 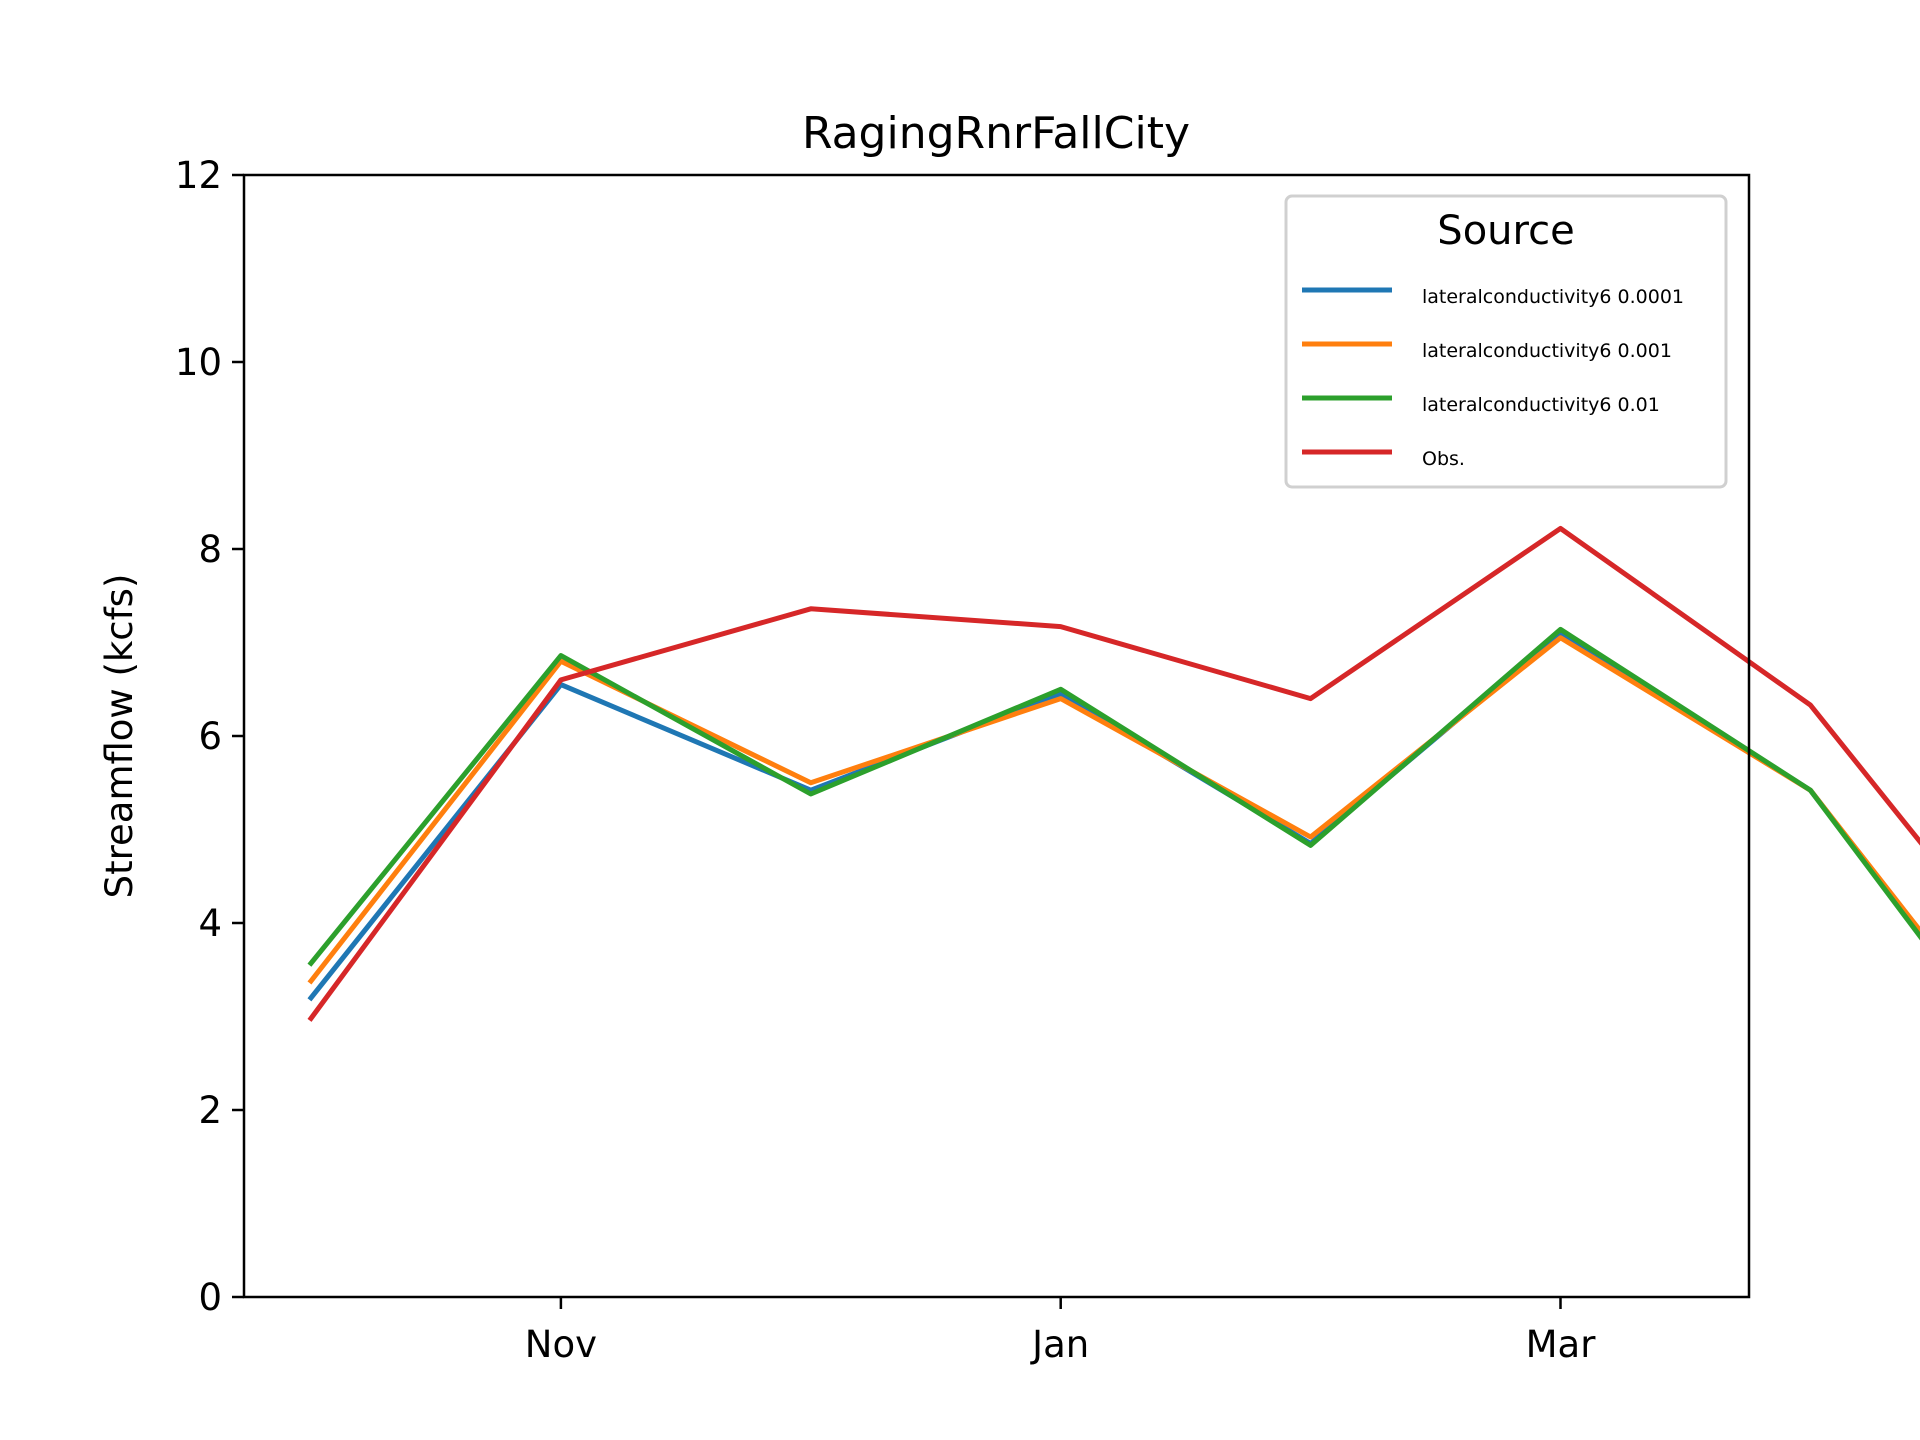 I want to click on y-axis: 0 2 4 6 8 10 12, so click(x=209, y=736).